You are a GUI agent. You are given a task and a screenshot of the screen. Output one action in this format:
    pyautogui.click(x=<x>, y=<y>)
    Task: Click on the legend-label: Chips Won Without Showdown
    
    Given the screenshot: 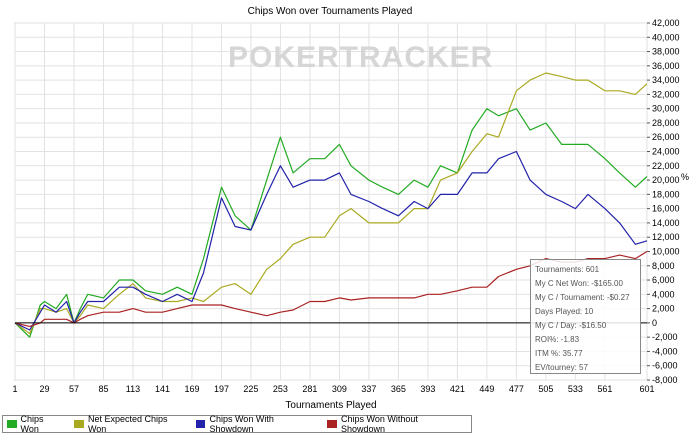 What is the action you would take?
    pyautogui.click(x=379, y=424)
    